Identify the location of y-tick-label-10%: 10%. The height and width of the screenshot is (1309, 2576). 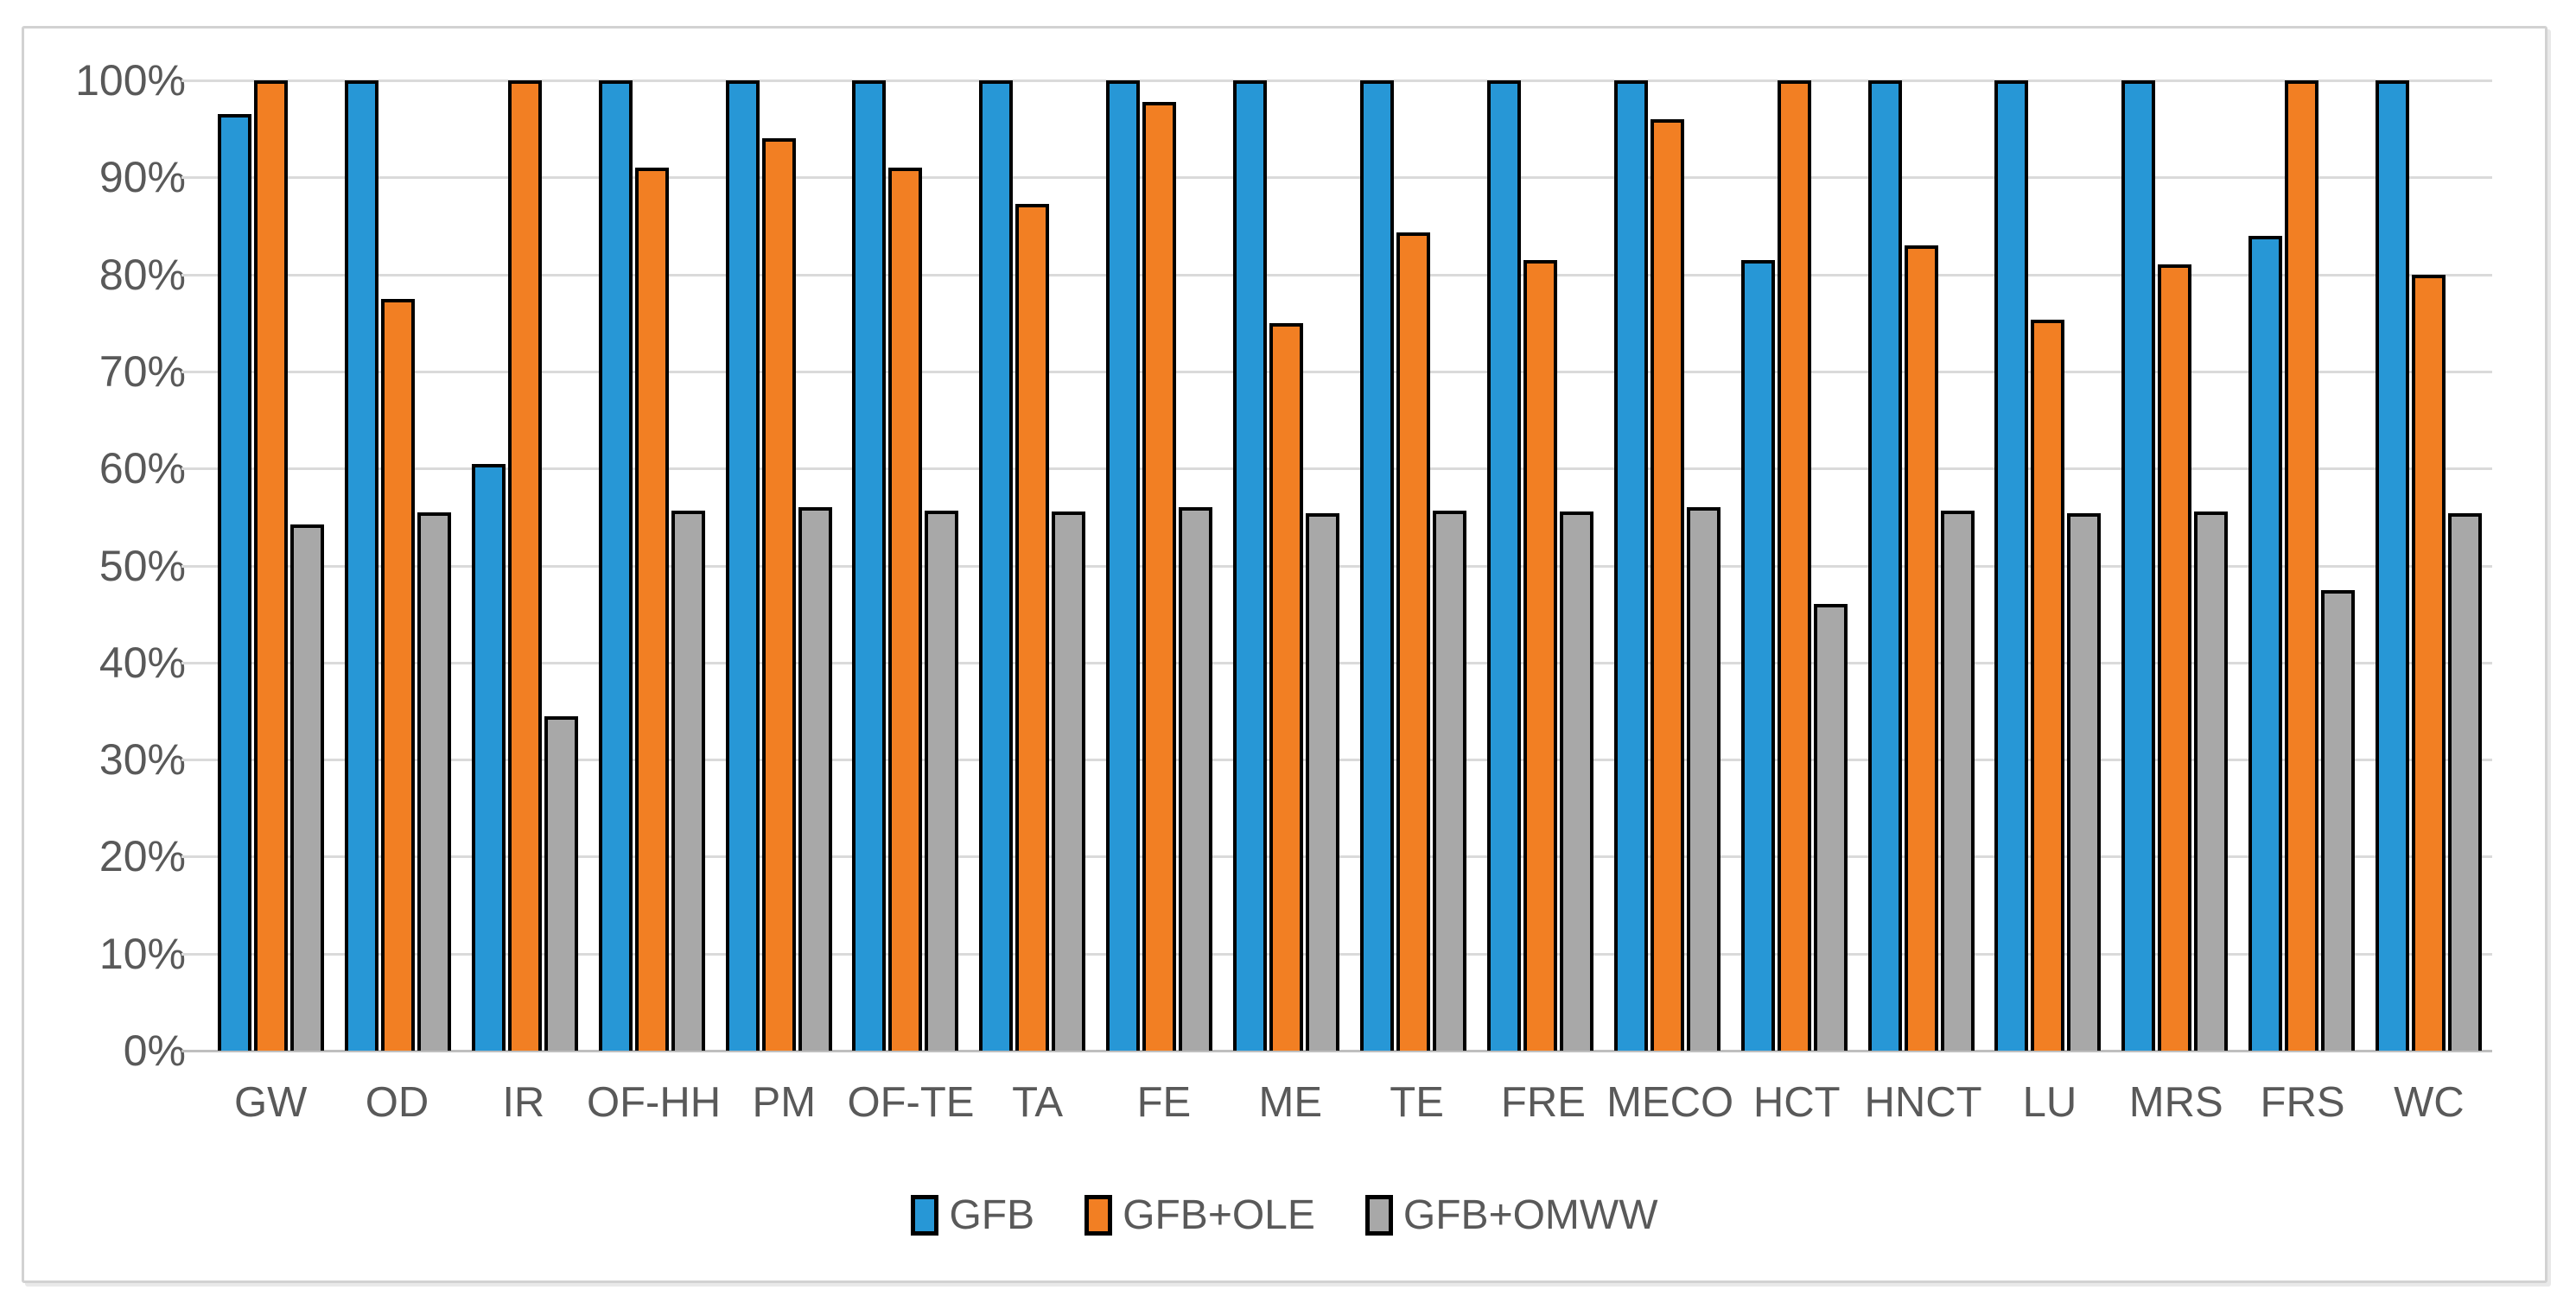
(143, 953).